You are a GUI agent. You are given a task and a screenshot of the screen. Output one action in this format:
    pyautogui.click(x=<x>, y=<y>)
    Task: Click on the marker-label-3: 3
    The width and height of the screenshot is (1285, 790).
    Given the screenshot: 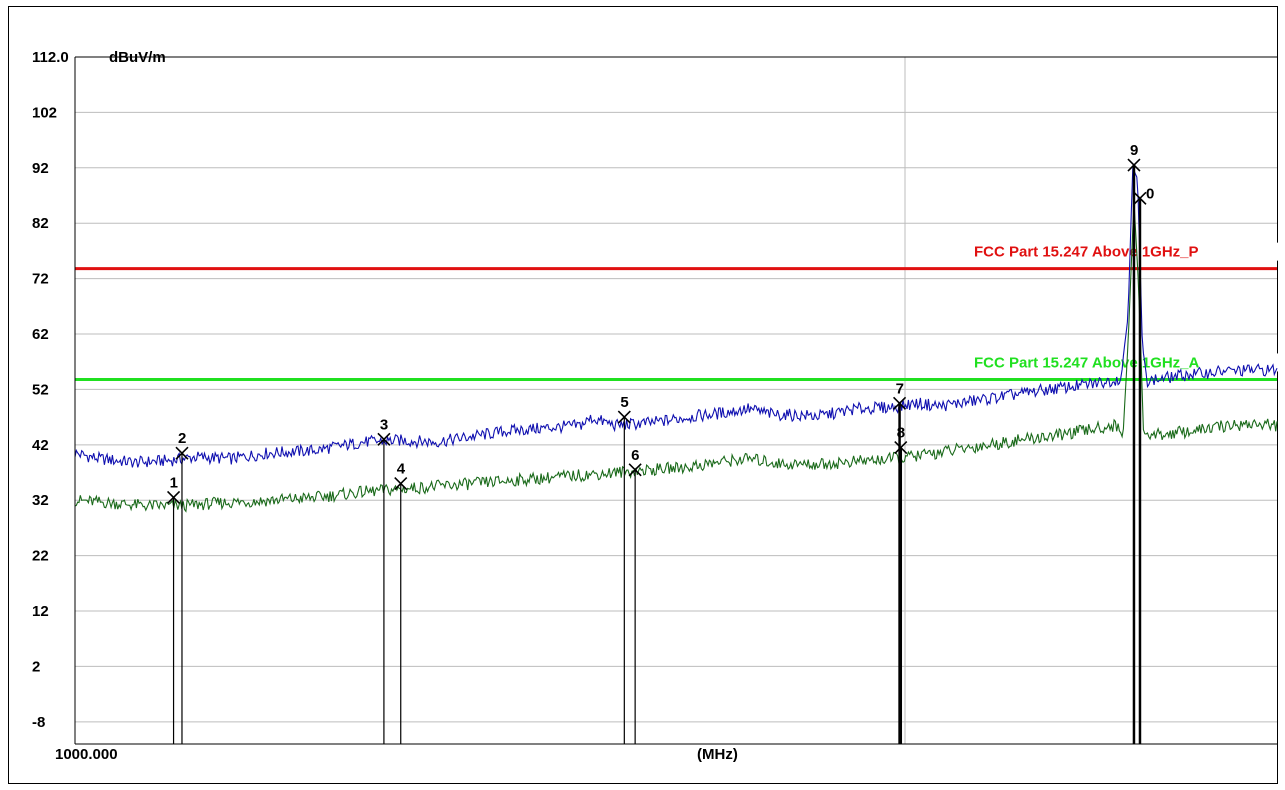 What is the action you would take?
    pyautogui.click(x=384, y=424)
    